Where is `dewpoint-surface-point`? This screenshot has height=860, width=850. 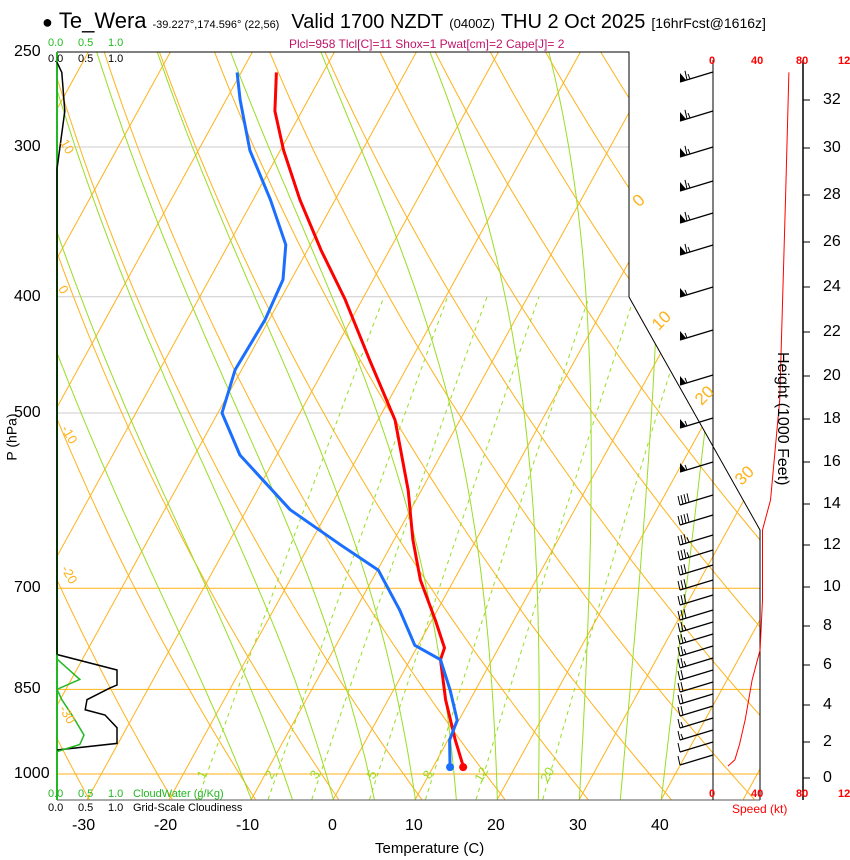 dewpoint-surface-point is located at coordinates (450, 767).